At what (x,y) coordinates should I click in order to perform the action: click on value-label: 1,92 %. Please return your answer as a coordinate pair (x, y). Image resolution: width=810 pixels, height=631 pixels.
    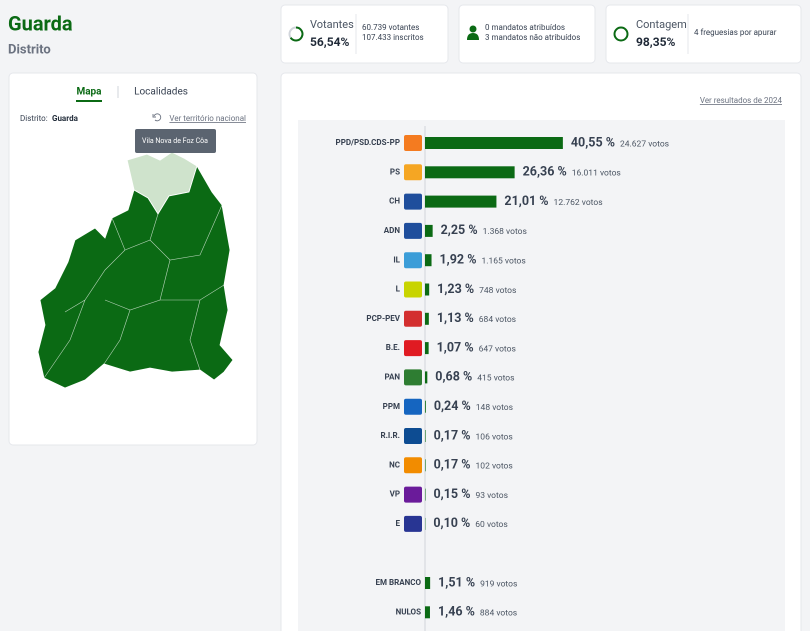
    Looking at the image, I should click on (458, 259).